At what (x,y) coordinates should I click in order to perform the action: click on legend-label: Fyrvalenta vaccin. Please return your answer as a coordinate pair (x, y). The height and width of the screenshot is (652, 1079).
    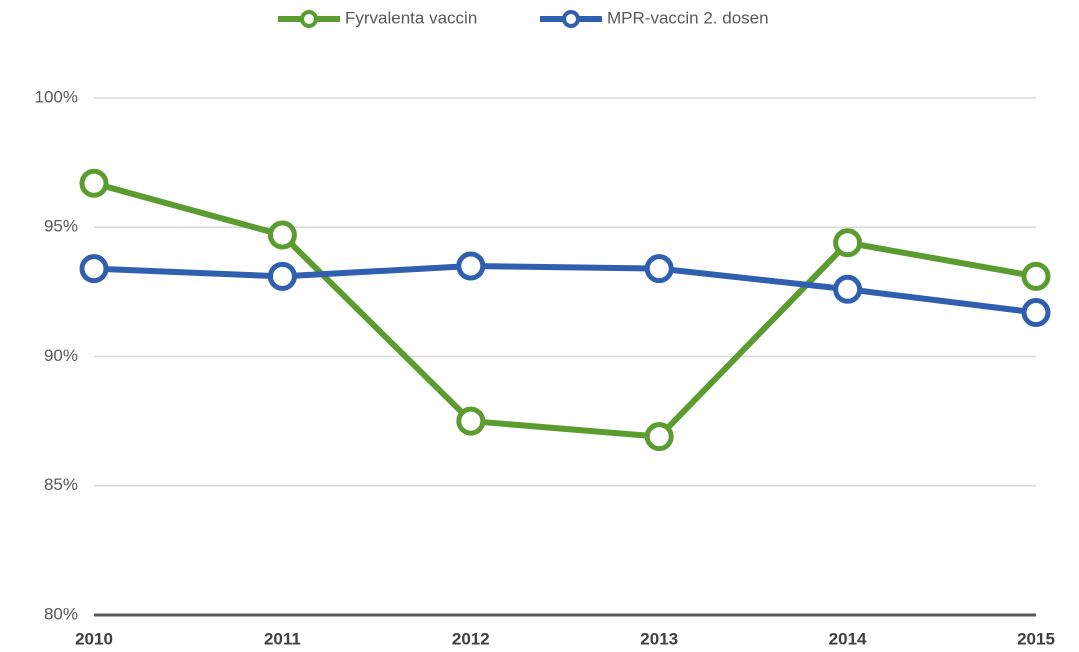
    Looking at the image, I should click on (411, 17).